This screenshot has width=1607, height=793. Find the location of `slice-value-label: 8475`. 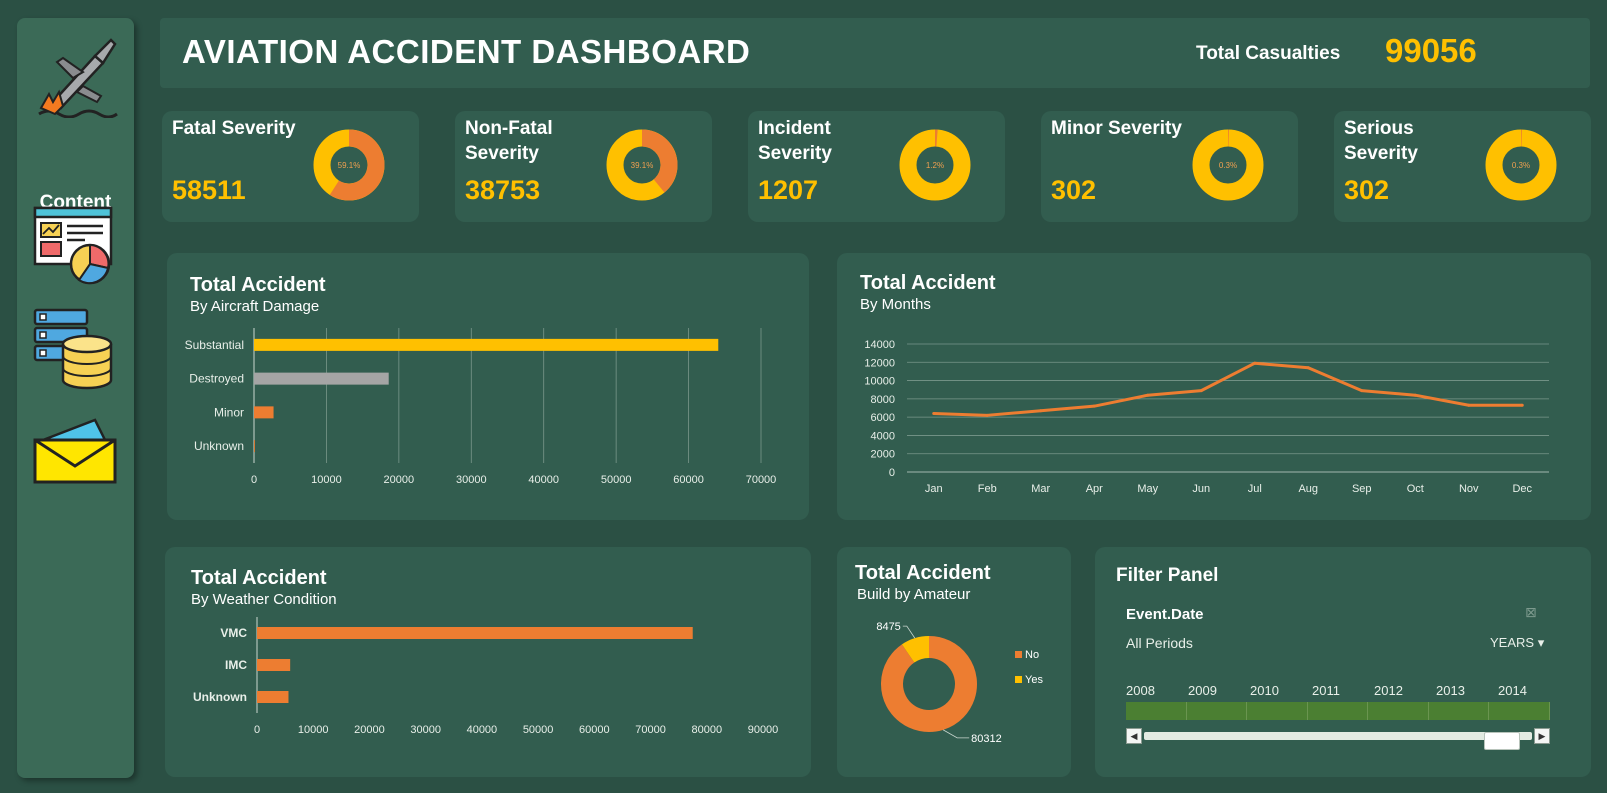

slice-value-label: 8475 is located at coordinates (888, 627).